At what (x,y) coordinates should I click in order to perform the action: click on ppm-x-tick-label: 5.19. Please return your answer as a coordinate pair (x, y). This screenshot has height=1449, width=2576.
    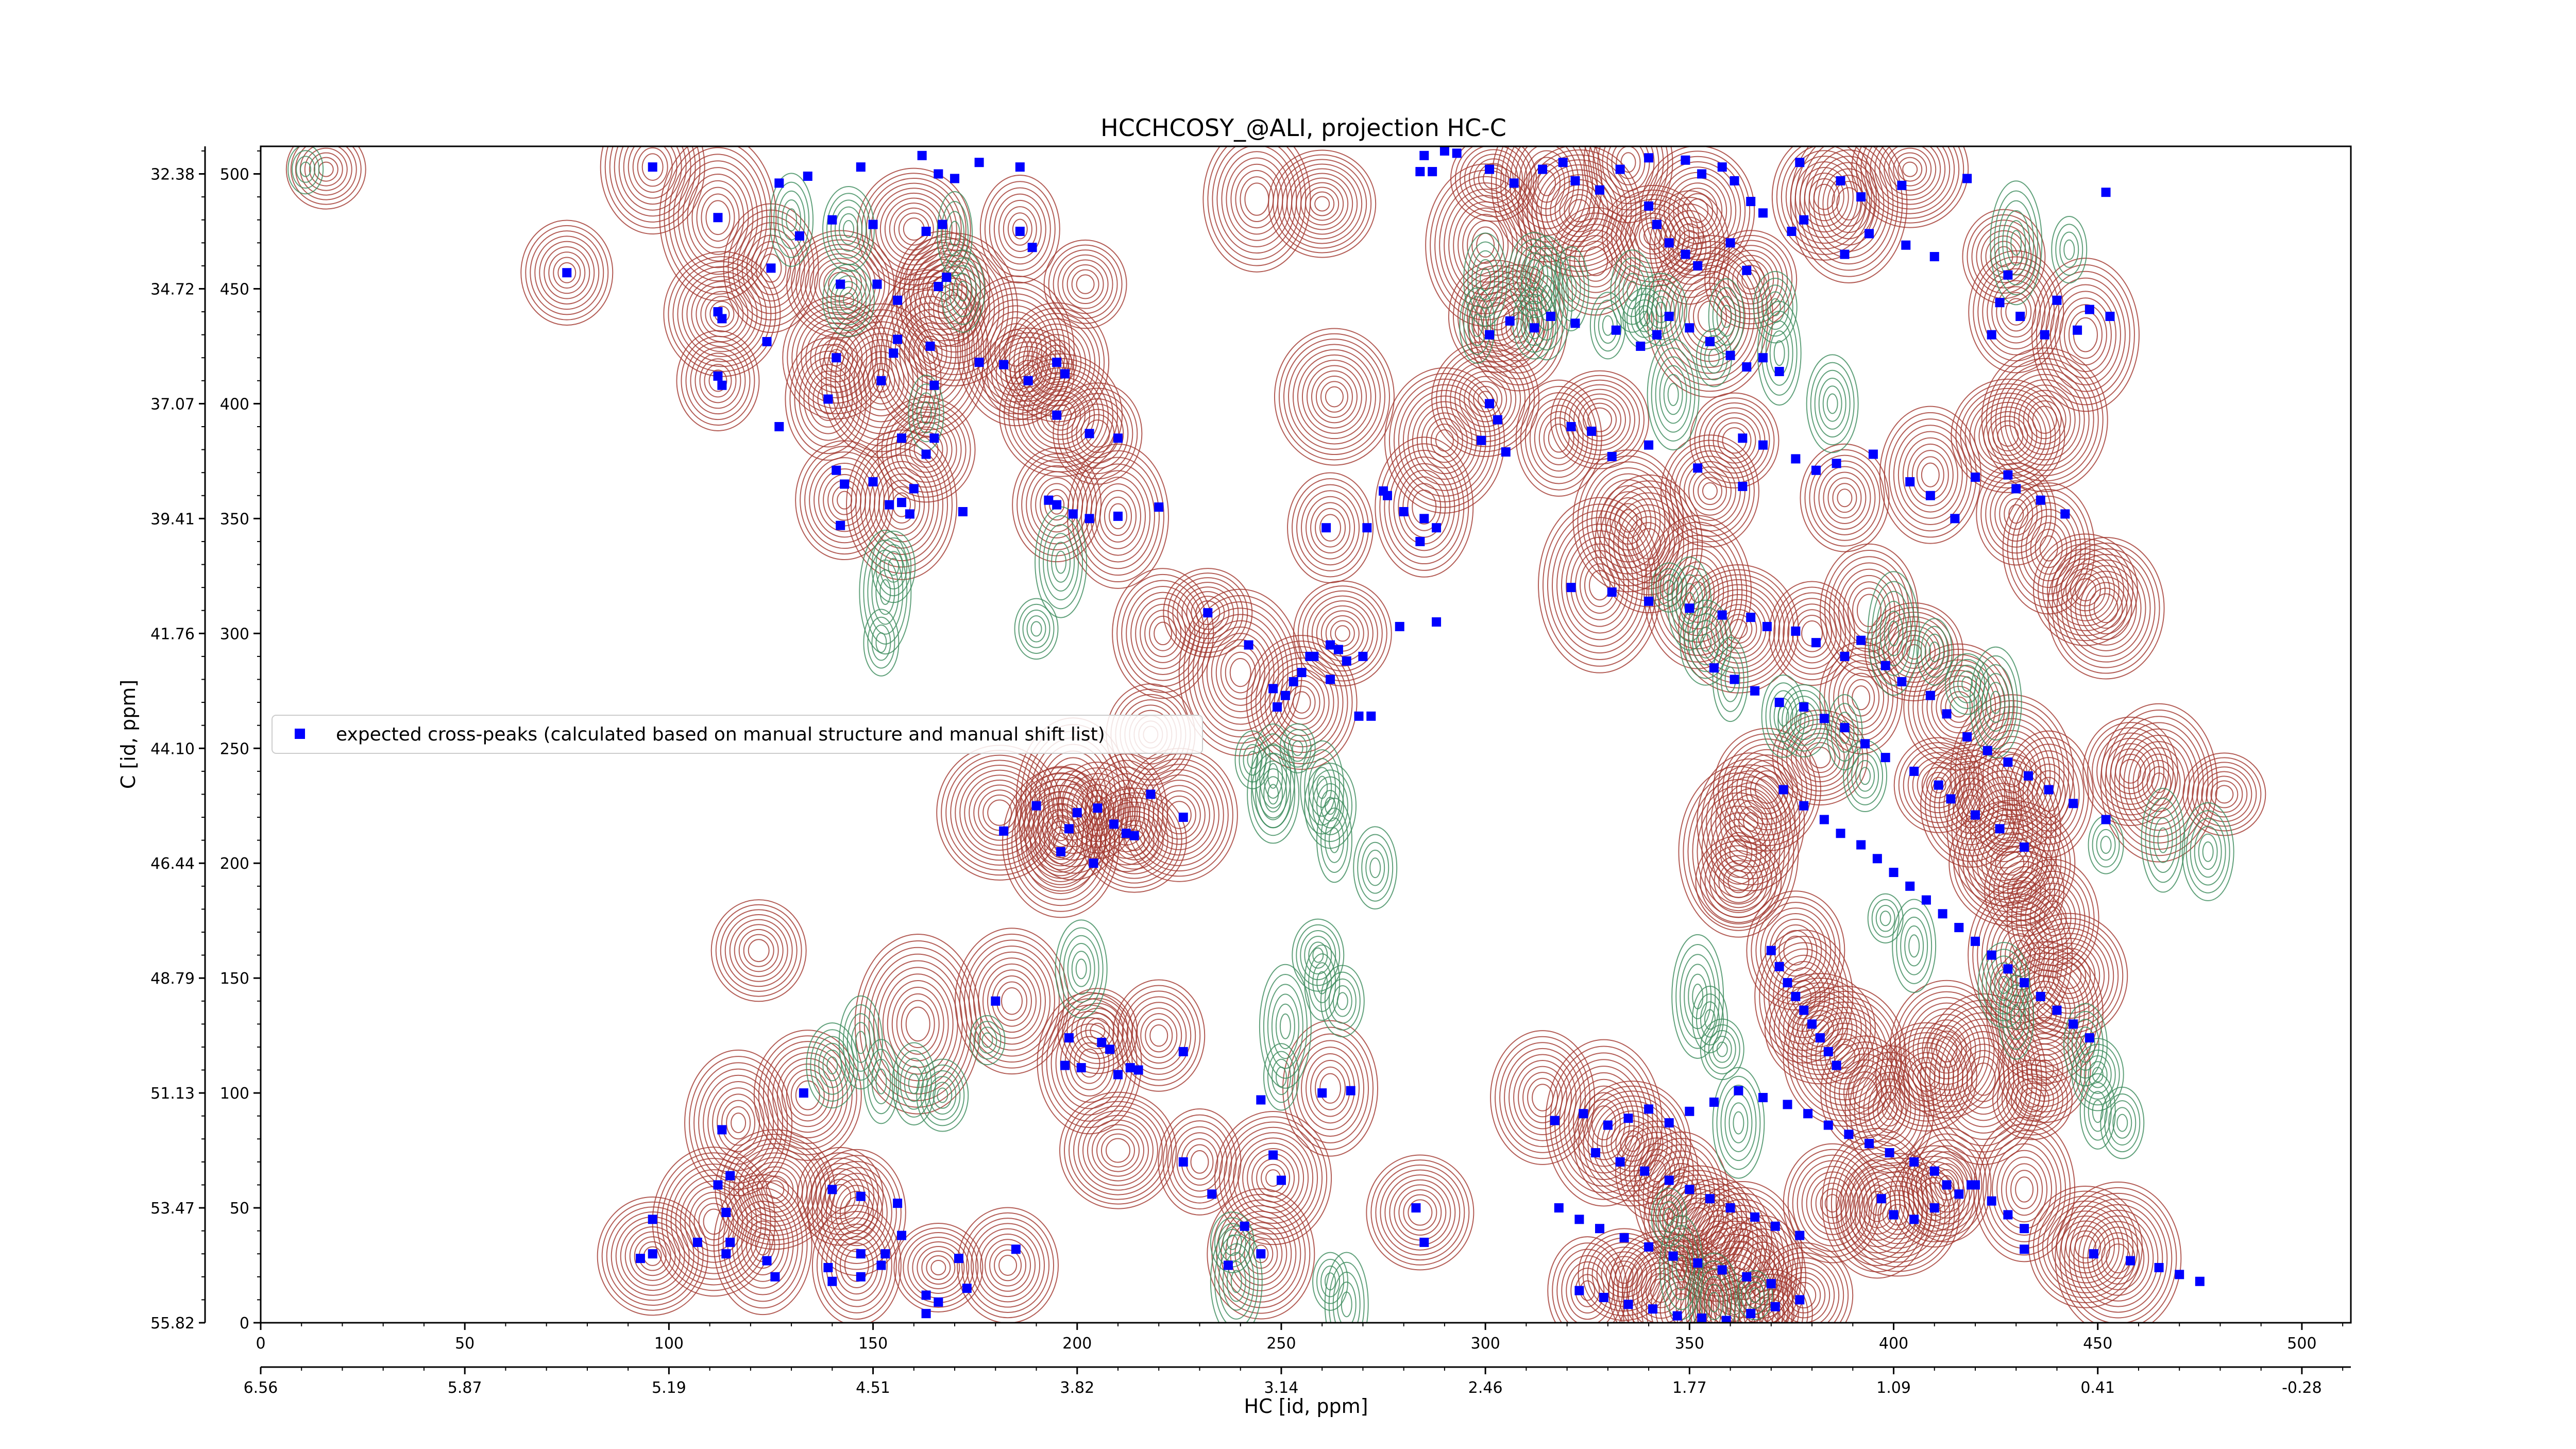
    Looking at the image, I should click on (669, 1388).